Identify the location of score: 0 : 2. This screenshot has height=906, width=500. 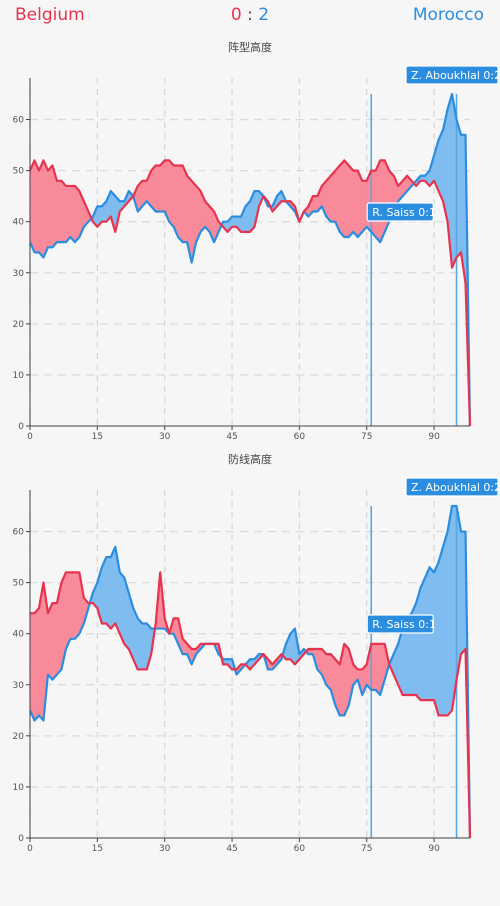
(250, 15).